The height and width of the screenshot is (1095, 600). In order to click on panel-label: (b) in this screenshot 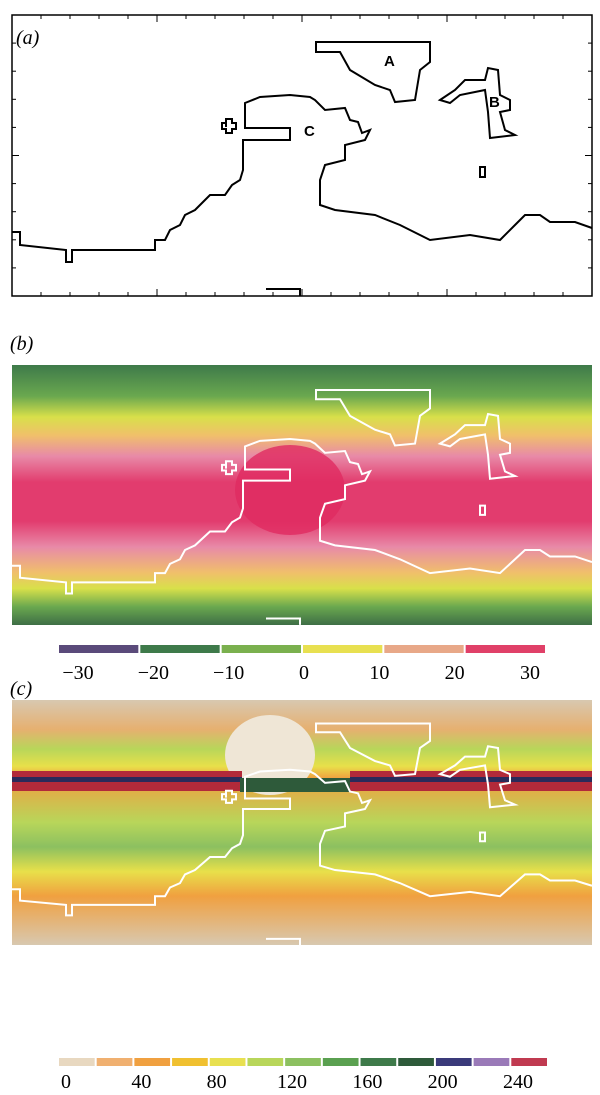, I will do `click(22, 344)`.